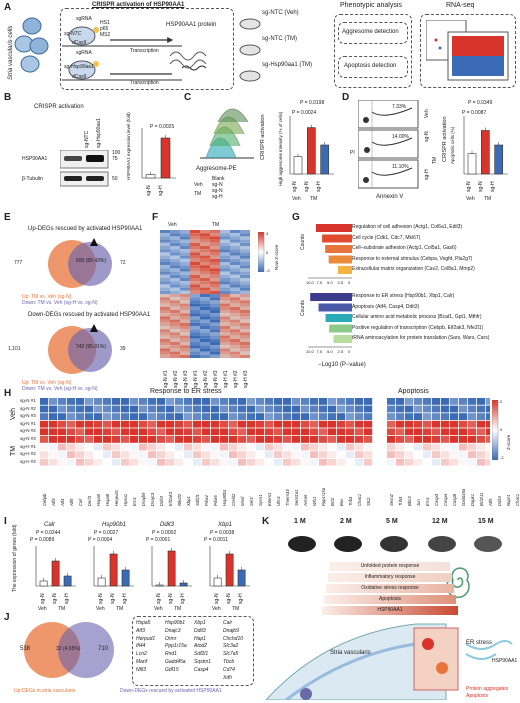 The height and width of the screenshot is (703, 520). Describe the element at coordinates (350, 501) in the screenshot. I see `h-gene-label: Trib3` at that location.